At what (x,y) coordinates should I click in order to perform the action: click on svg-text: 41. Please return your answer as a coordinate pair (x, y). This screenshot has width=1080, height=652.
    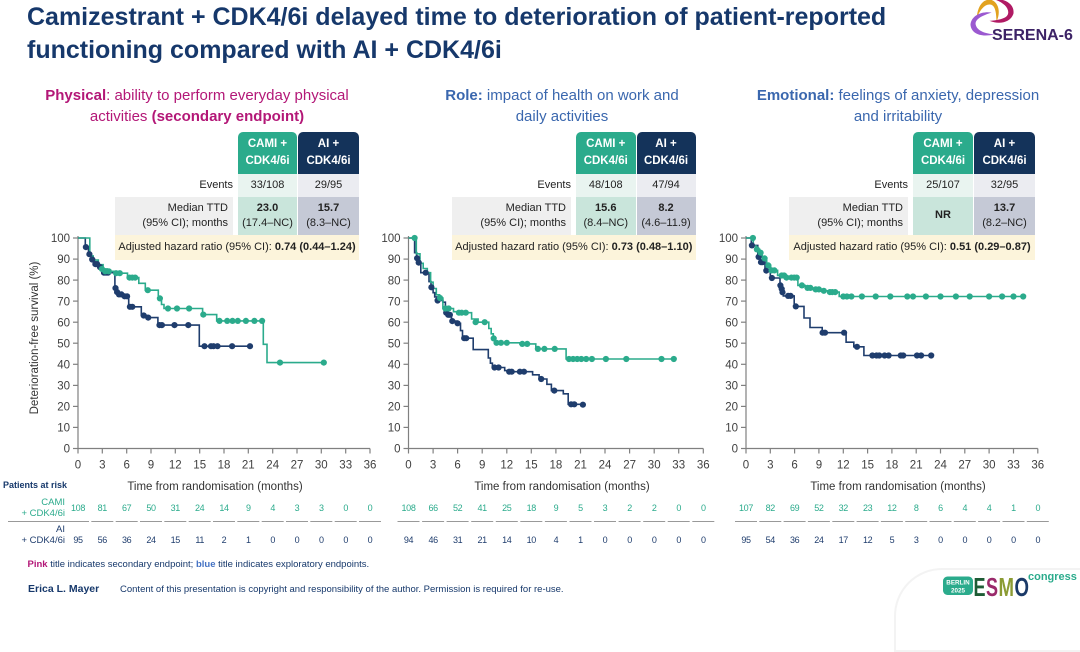
    Looking at the image, I should click on (483, 508).